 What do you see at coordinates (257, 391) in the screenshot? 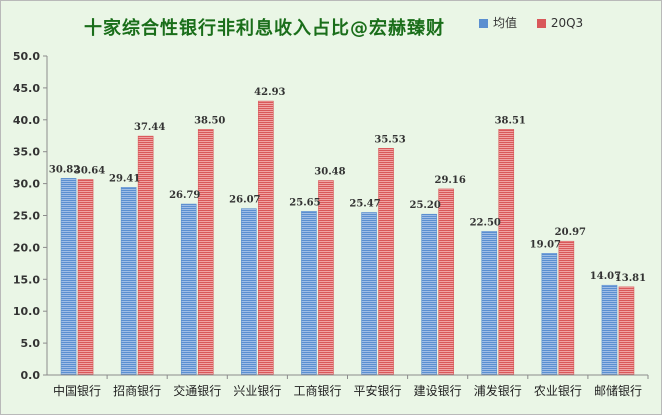
I see `x-tick-label: 兴业银行` at bounding box center [257, 391].